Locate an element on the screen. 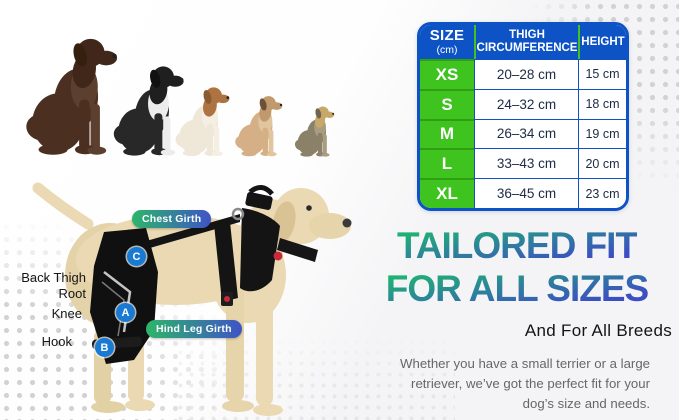 The width and height of the screenshot is (679, 420). table-row-height: 19 cm is located at coordinates (602, 133).